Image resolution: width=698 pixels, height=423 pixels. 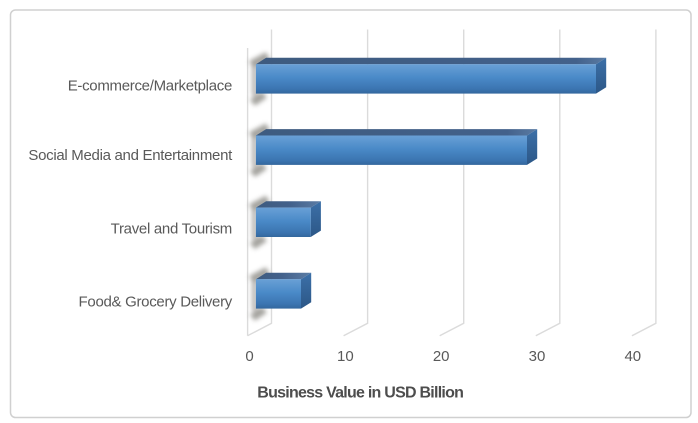 What do you see at coordinates (360, 393) in the screenshot?
I see `svg-text: Business Value in USD Billion` at bounding box center [360, 393].